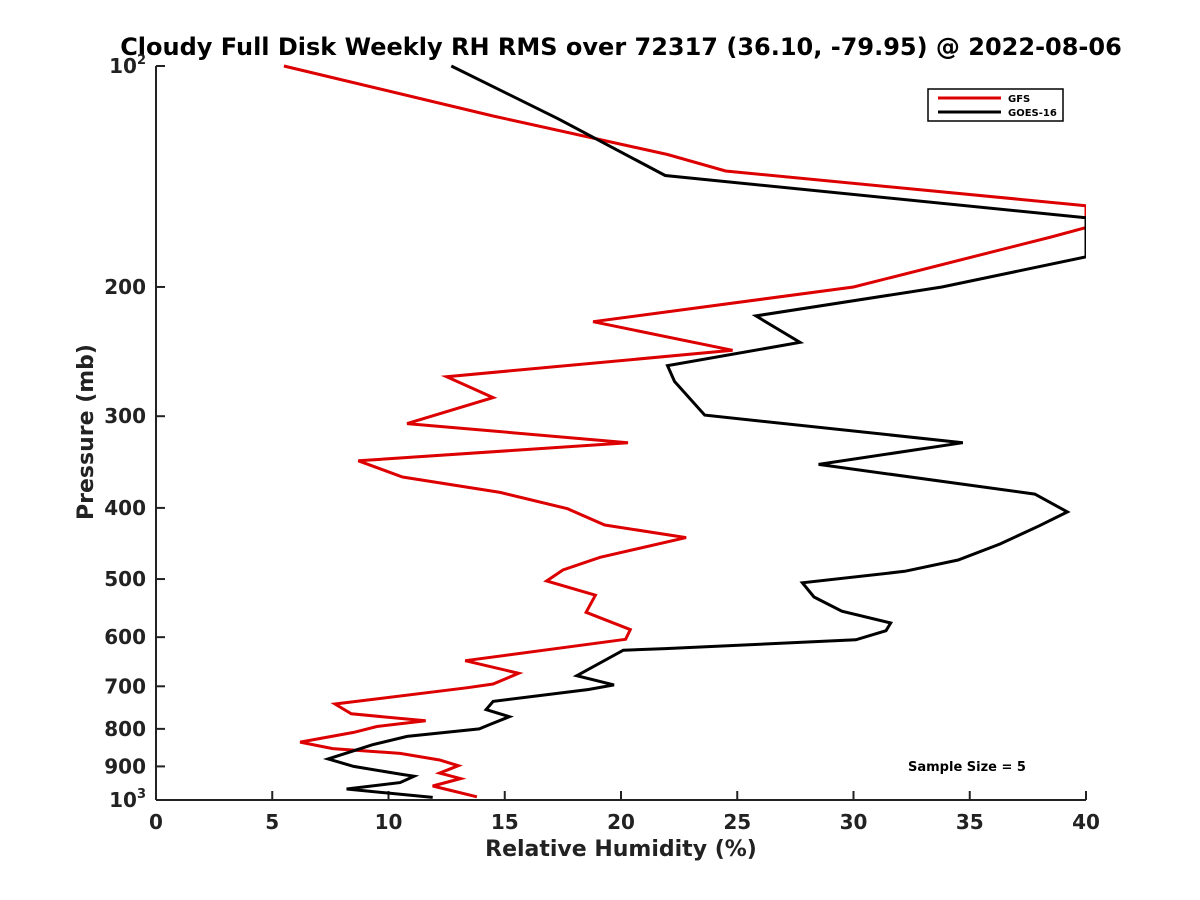 This screenshot has height=900, width=1200. What do you see at coordinates (1019, 99) in the screenshot?
I see `legend-label: GFS` at bounding box center [1019, 99].